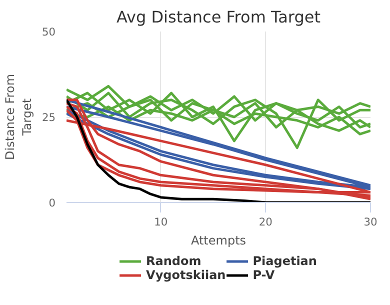 The height and width of the screenshot is (305, 390). What do you see at coordinates (186, 275) in the screenshot?
I see `legend-label: Vygotskiian` at bounding box center [186, 275].